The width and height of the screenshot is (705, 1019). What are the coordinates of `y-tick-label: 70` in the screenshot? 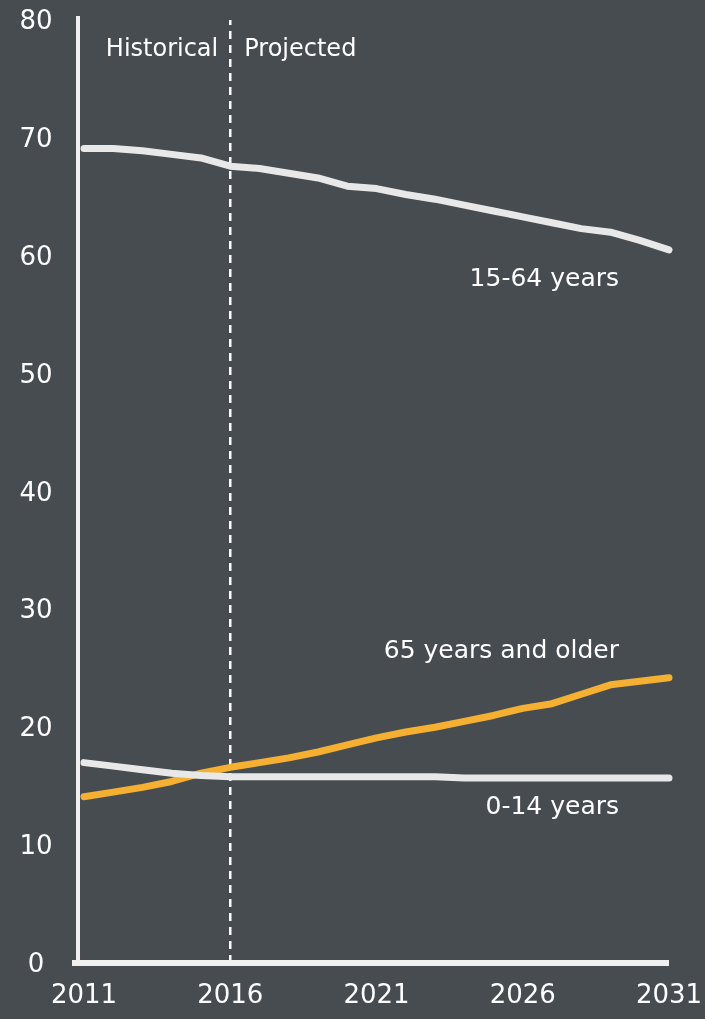 It's located at (36, 137).